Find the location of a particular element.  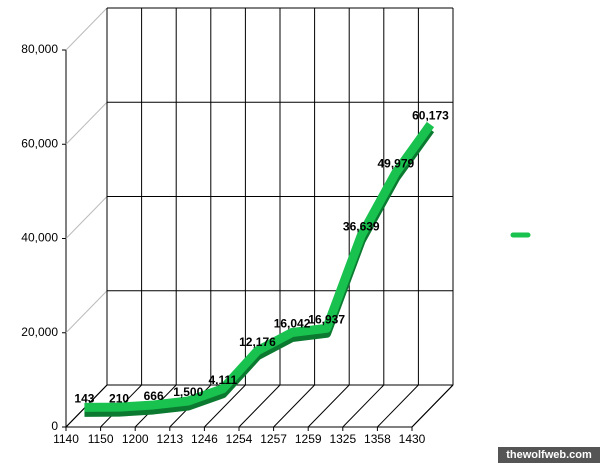

data-label: 16,937 is located at coordinates (326, 319).